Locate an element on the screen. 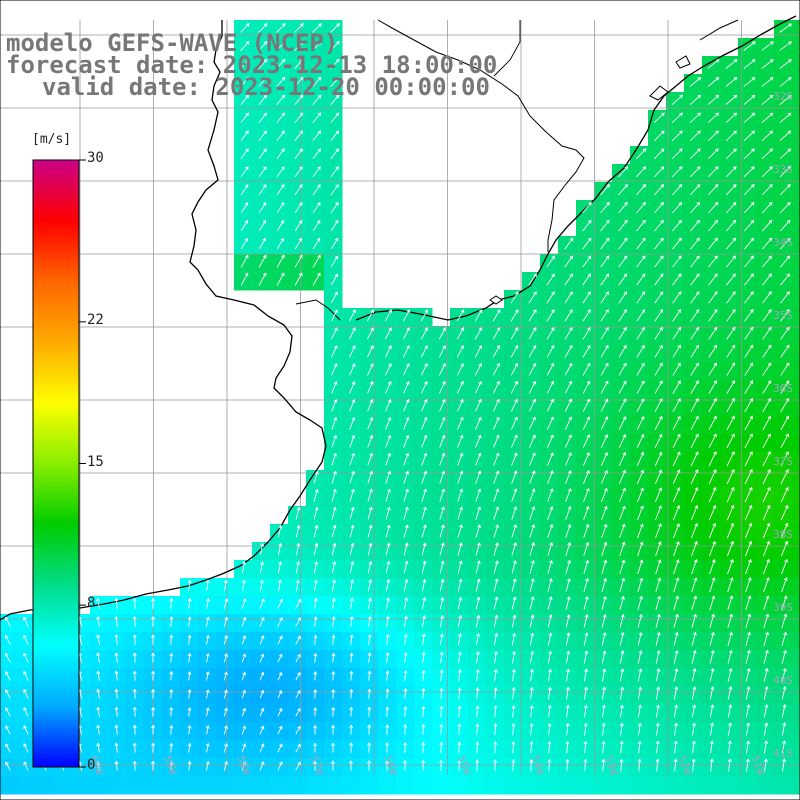 This screenshot has height=800, width=800. lat-label: 34S is located at coordinates (783, 242).